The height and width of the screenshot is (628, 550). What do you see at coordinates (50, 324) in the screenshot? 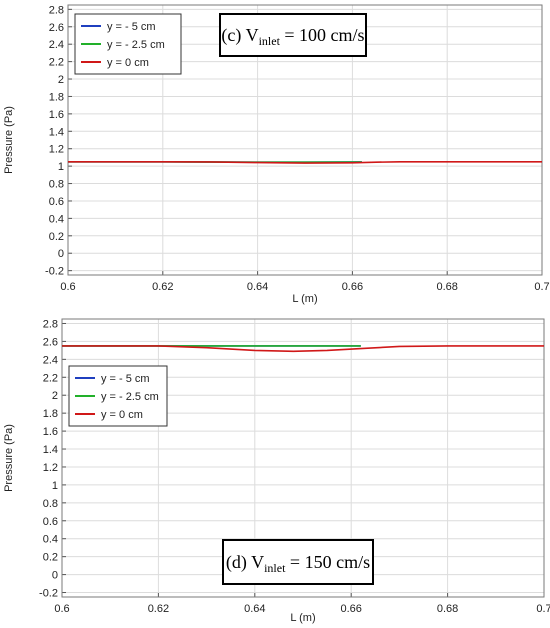
I see `y-tick-label-d: 2.8` at bounding box center [50, 324].